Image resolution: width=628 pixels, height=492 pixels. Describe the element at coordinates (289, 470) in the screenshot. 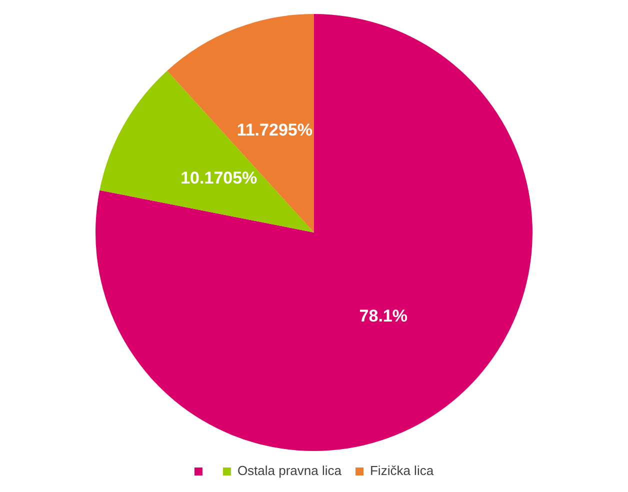

I see `legend-label: Ostala pravna lica` at that location.